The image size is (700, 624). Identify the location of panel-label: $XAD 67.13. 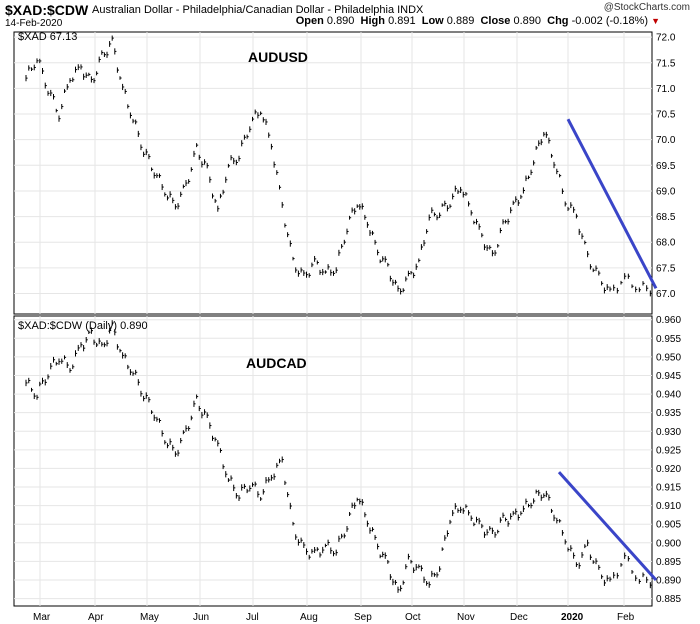
(47, 37).